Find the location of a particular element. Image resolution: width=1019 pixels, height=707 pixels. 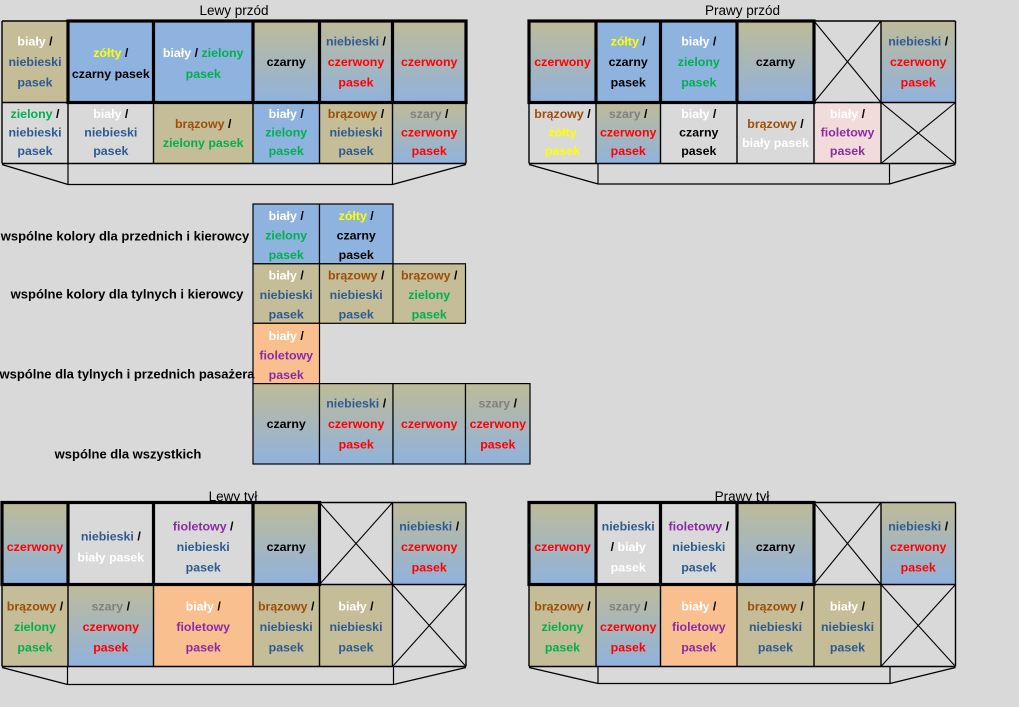

svg-text: / biały is located at coordinates (628, 547).